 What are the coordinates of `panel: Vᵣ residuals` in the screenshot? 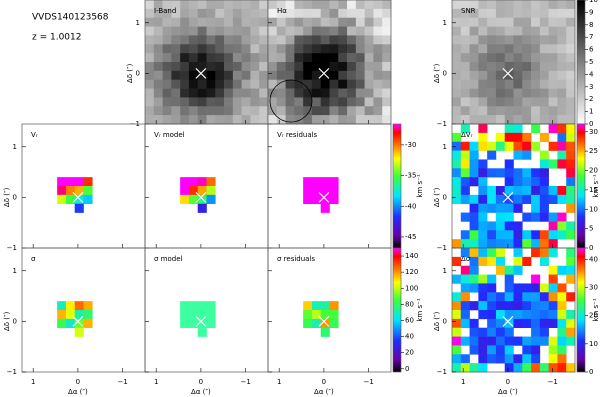 It's located at (329, 186).